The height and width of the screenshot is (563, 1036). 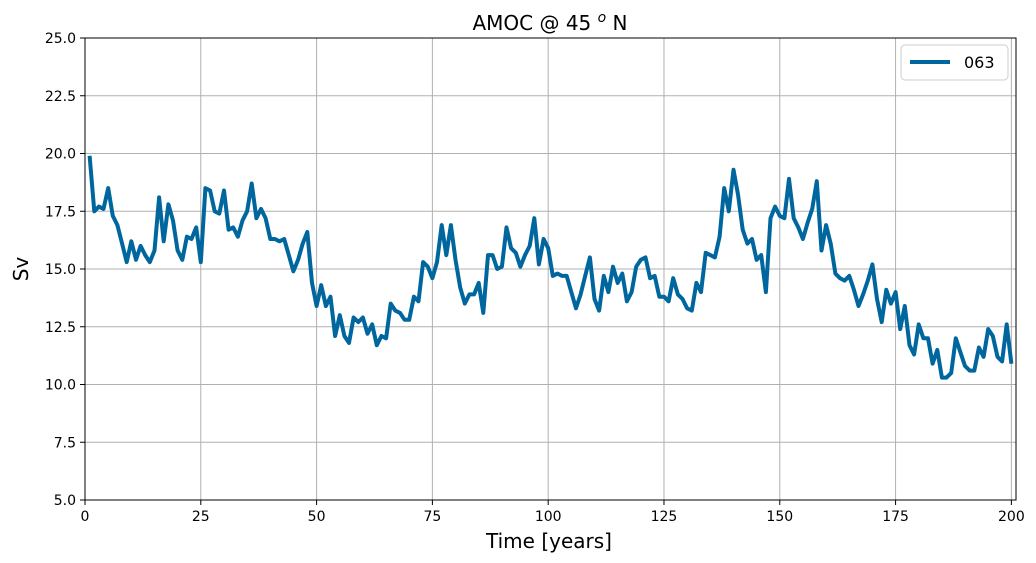 I want to click on y-tick-label: 12.5, so click(x=60, y=328).